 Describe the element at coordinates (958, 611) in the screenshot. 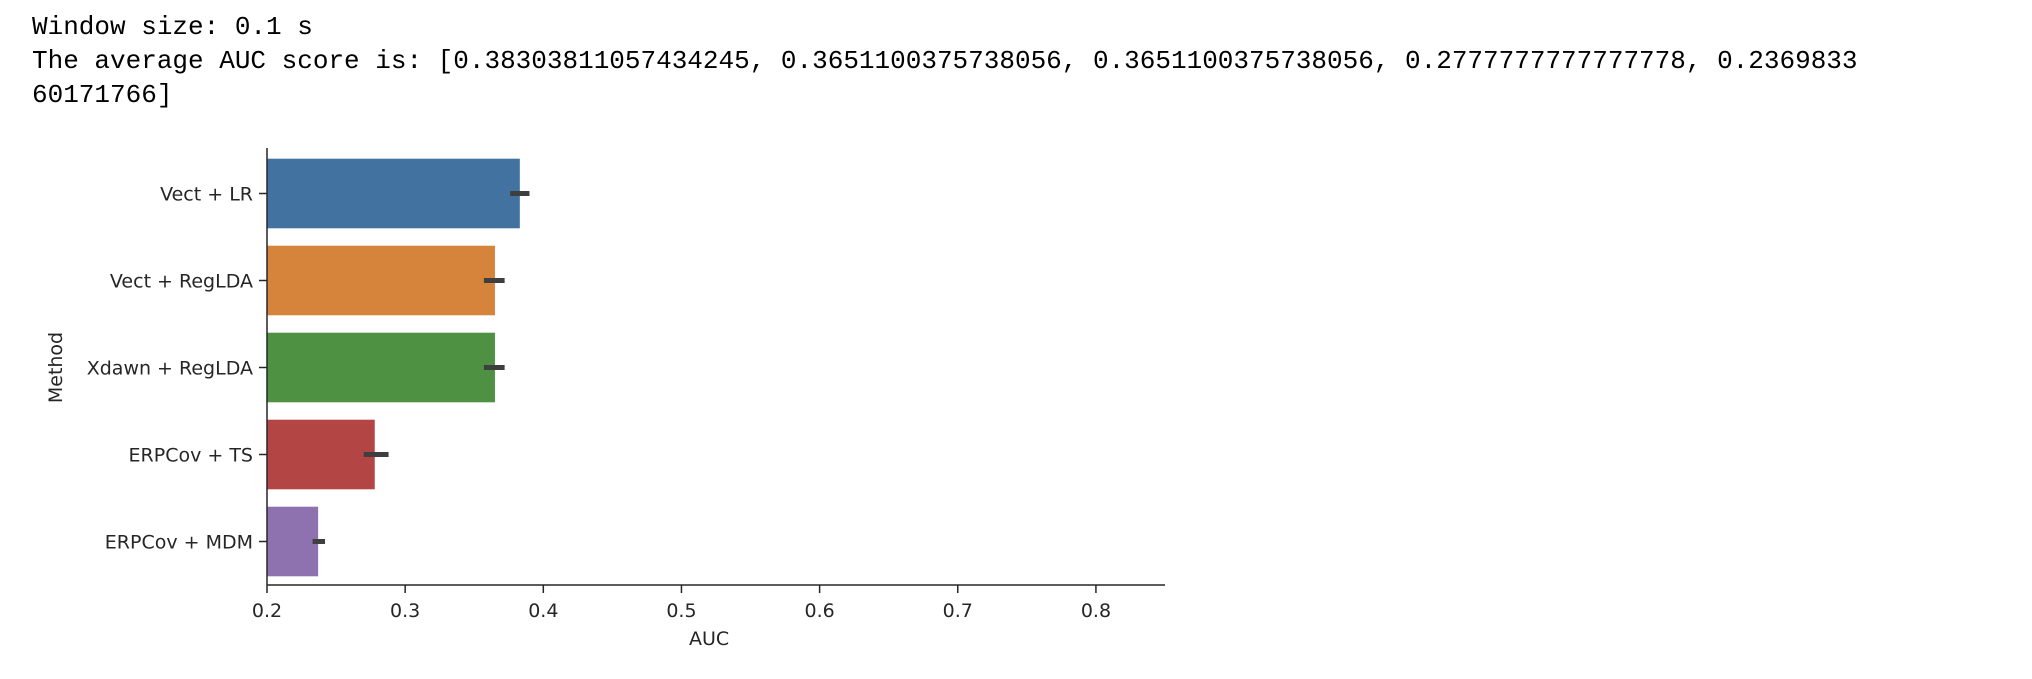

I see `x-tick-label-5: 0.7` at that location.